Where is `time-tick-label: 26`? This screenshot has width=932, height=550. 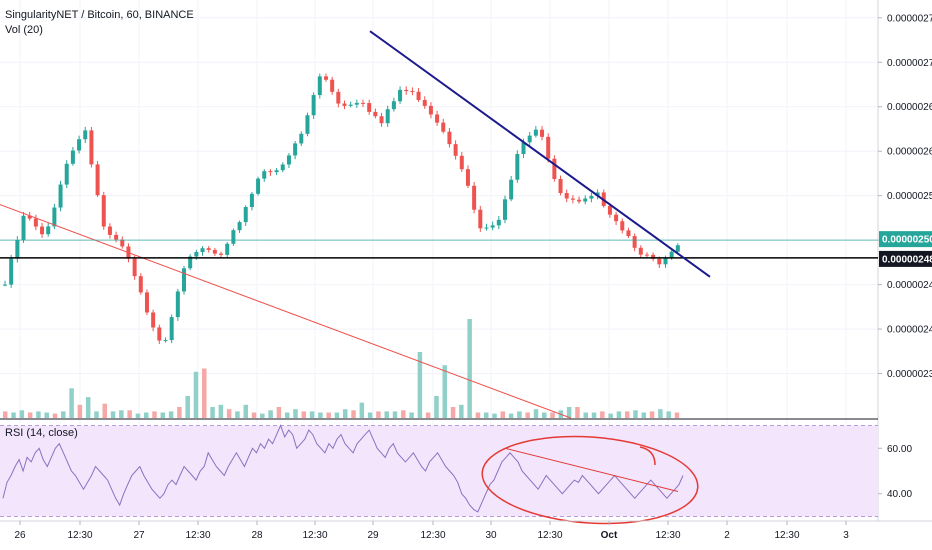
time-tick-label: 26 is located at coordinates (20, 535).